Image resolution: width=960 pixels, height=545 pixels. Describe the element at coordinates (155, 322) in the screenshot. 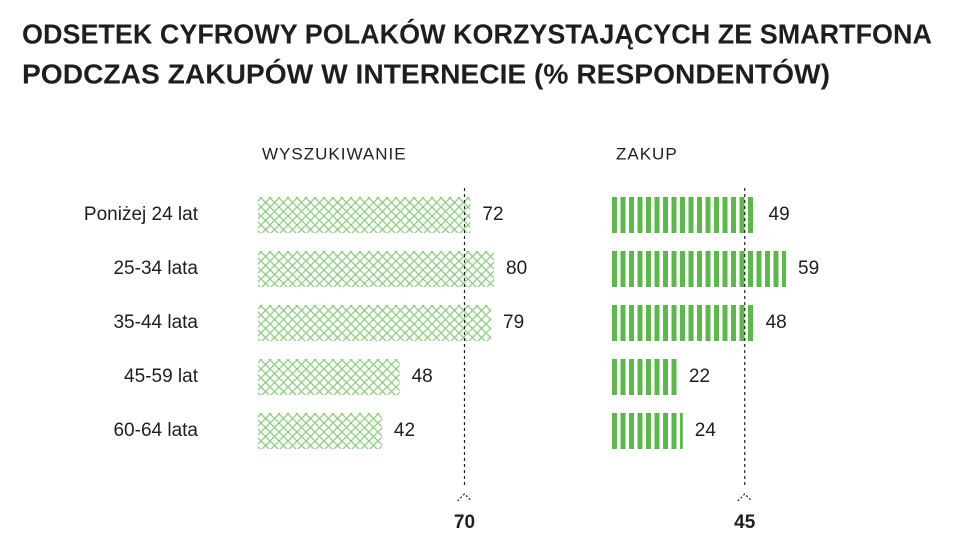

I see `category-label: 35-44 lata` at that location.